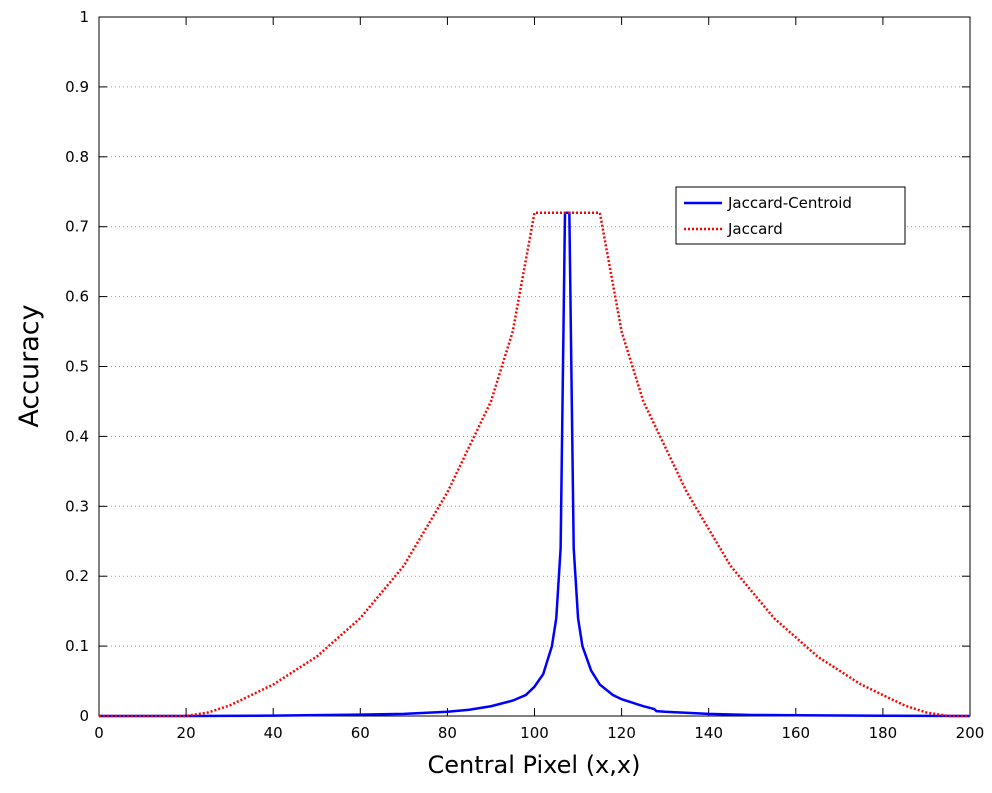  I want to click on x-tick-label: 20, so click(186, 733).